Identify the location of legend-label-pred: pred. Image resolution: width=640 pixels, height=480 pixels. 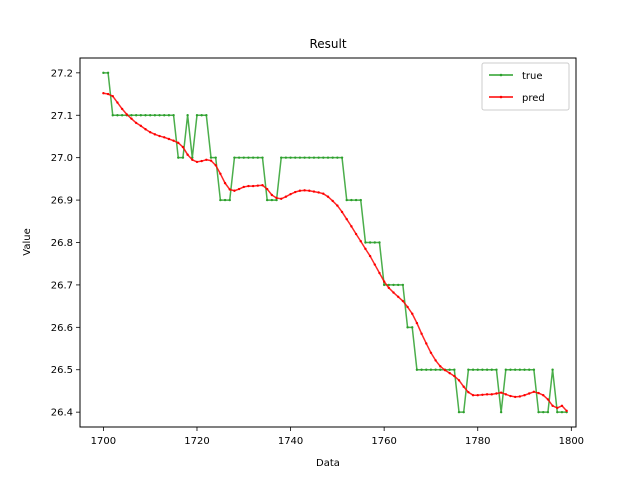
(533, 98).